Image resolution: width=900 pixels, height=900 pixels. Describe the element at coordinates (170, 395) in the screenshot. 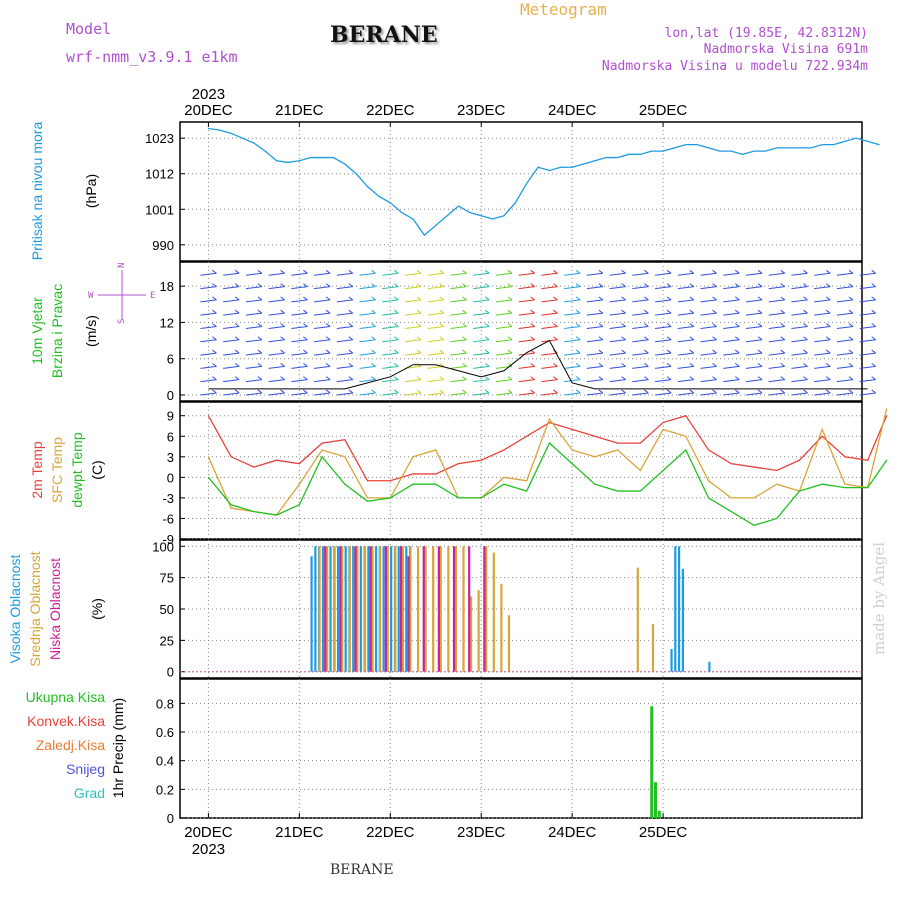

I see `wind-ytick-label: 0` at that location.